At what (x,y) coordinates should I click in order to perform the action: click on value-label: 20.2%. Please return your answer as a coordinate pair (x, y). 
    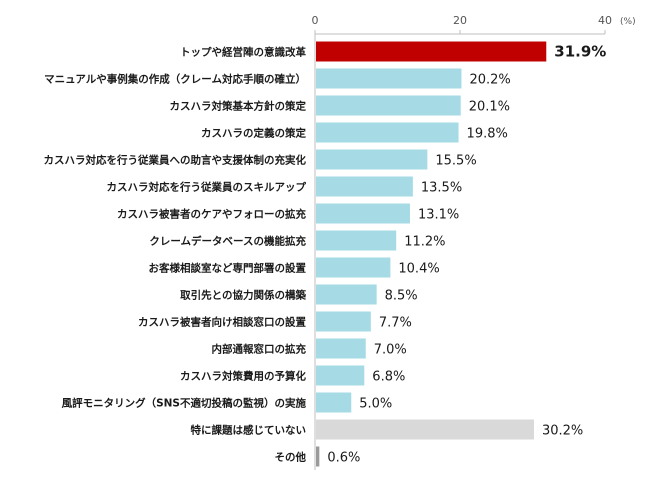
    Looking at the image, I should click on (489, 80).